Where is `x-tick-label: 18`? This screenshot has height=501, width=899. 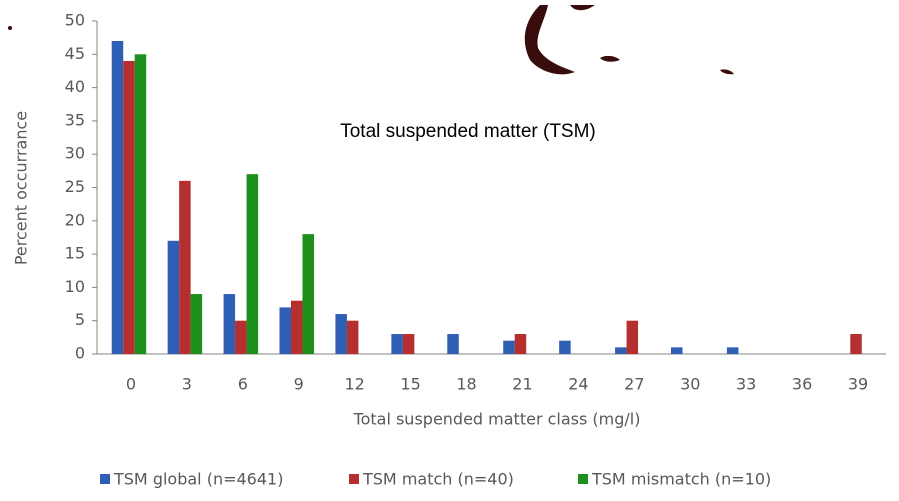 x-tick-label: 18 is located at coordinates (466, 384).